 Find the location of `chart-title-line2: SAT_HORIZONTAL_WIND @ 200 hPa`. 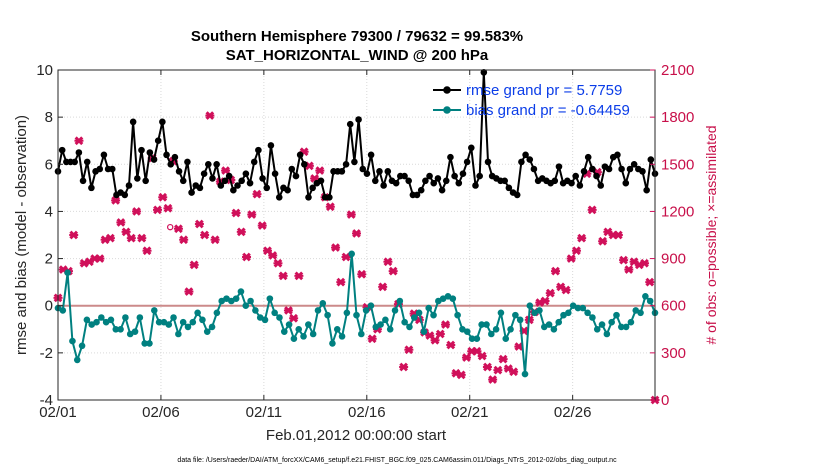

chart-title-line2: SAT_HORIZONTAL_WIND @ 200 hPa is located at coordinates (357, 55).